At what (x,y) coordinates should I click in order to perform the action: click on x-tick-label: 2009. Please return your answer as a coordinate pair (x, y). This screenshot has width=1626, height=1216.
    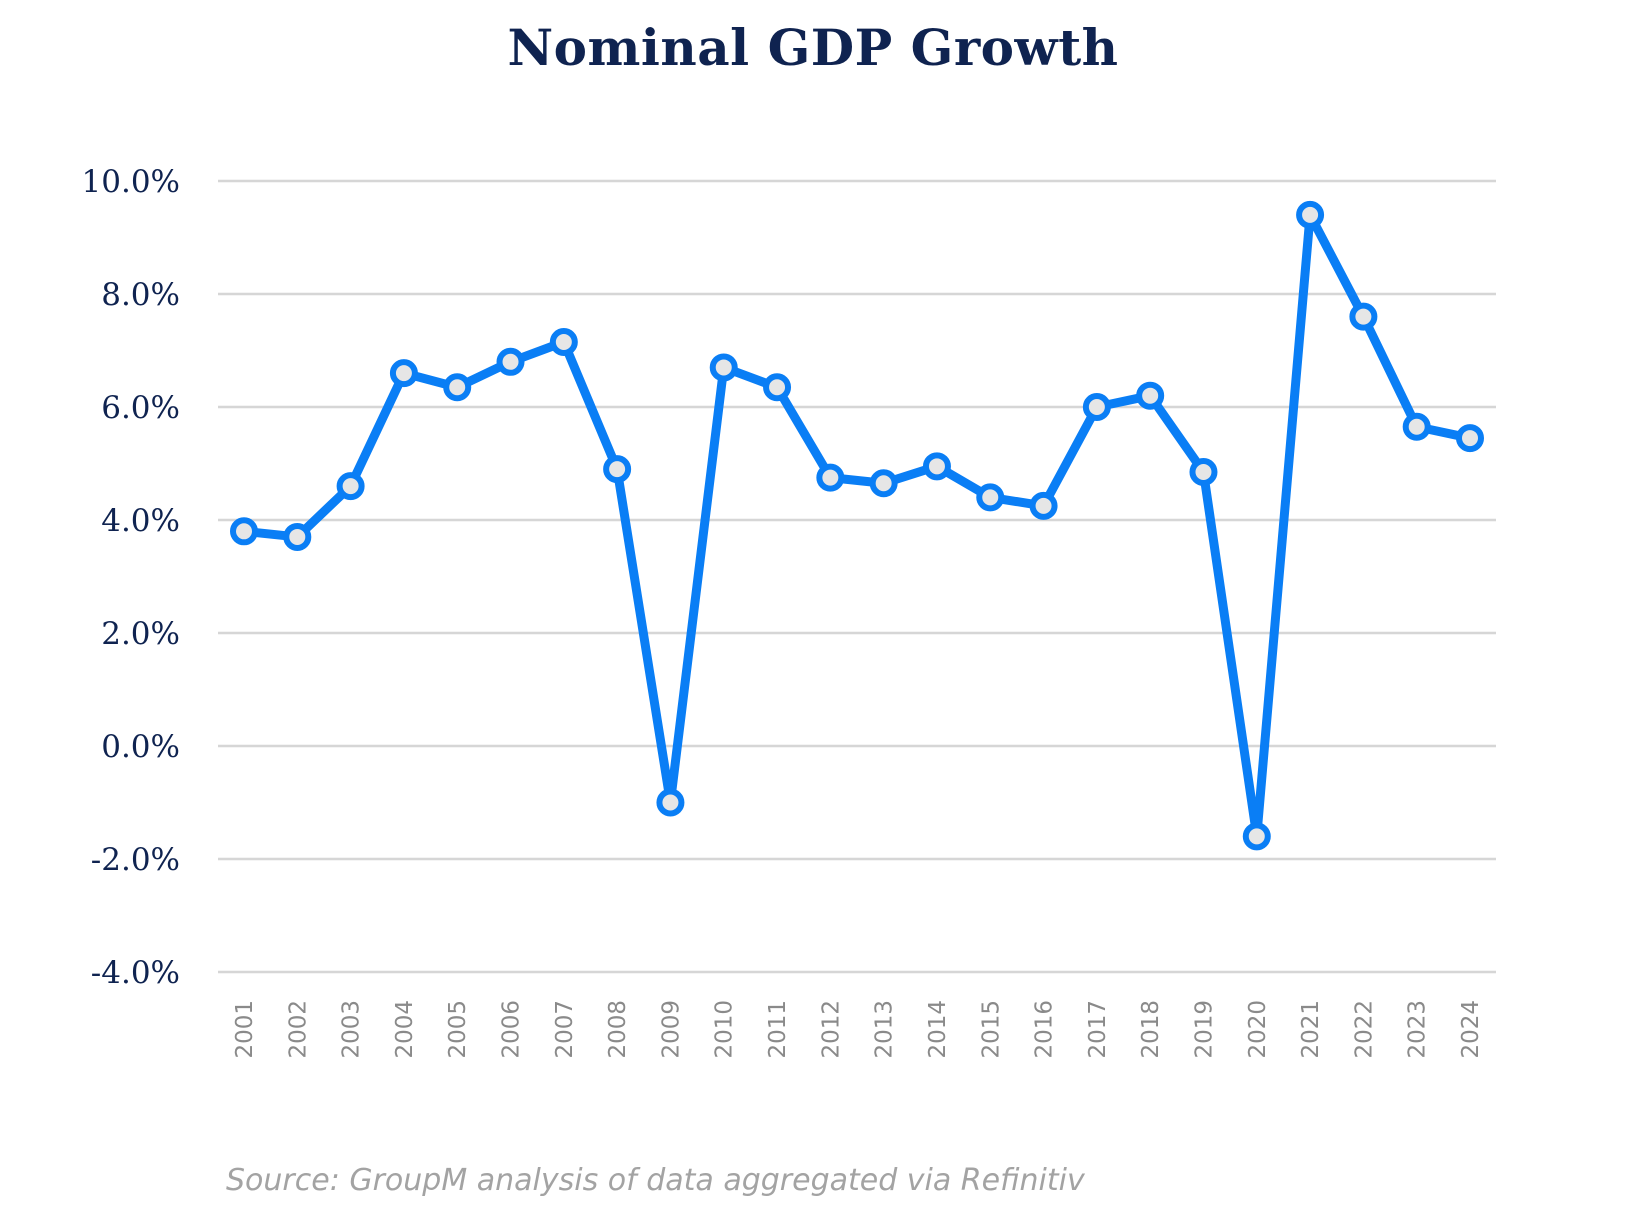
    Looking at the image, I should click on (671, 1029).